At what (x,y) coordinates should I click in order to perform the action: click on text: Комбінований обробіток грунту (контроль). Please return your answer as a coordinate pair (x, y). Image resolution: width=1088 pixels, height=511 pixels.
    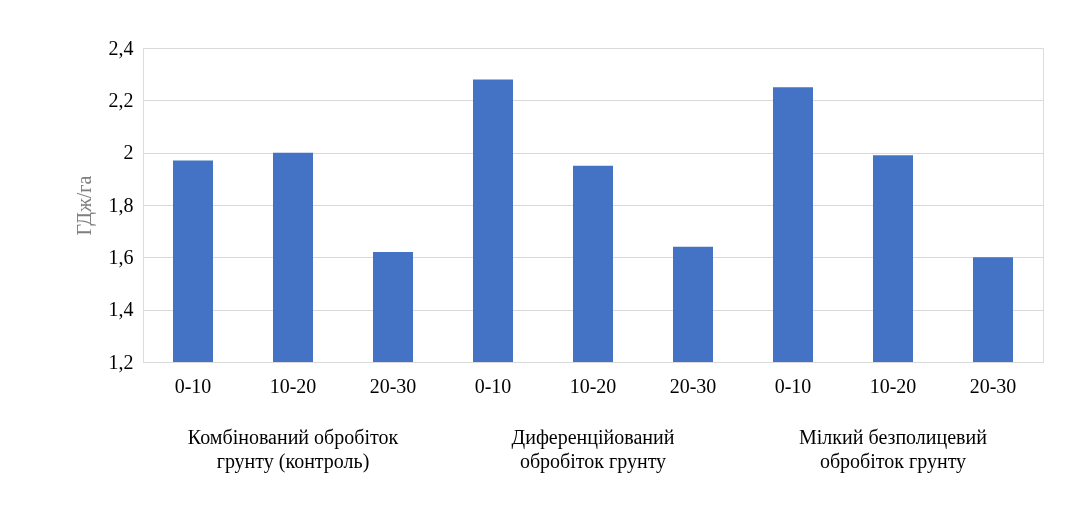
    Looking at the image, I should click on (293, 449).